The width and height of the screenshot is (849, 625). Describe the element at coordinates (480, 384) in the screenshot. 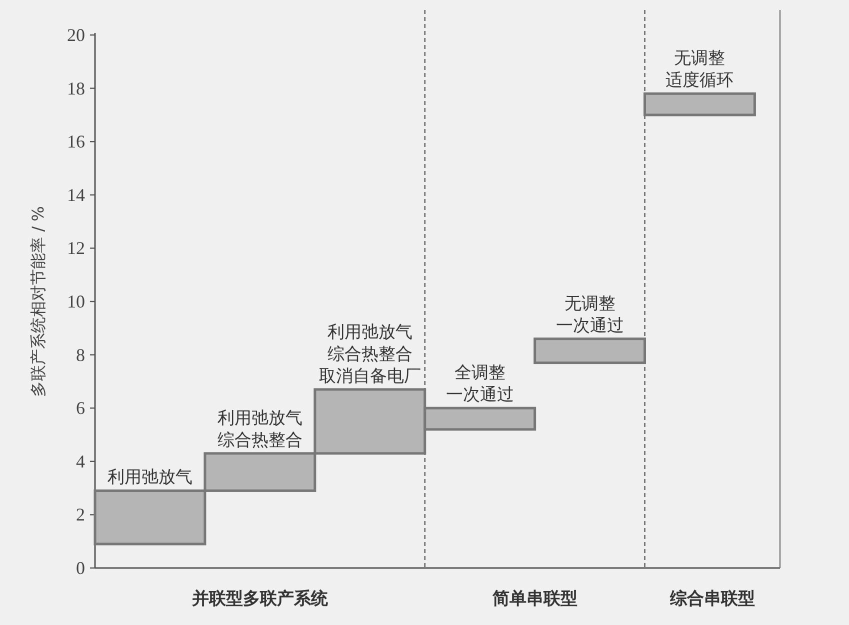

I see `x-tick-label: 全调整一次通过` at that location.